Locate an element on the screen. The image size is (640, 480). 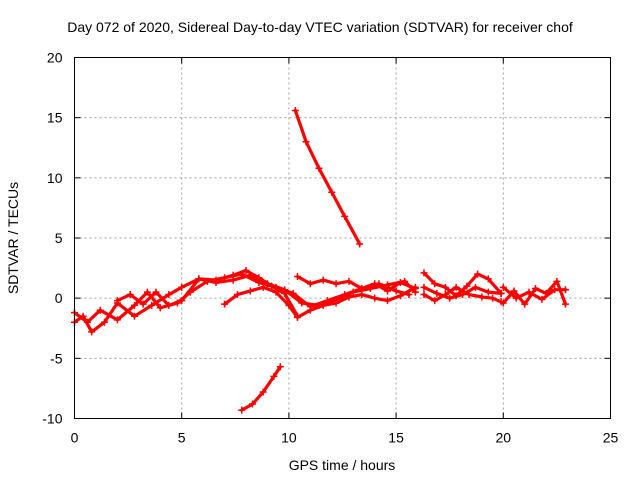
y-tick-label: 20 is located at coordinates (55, 58).